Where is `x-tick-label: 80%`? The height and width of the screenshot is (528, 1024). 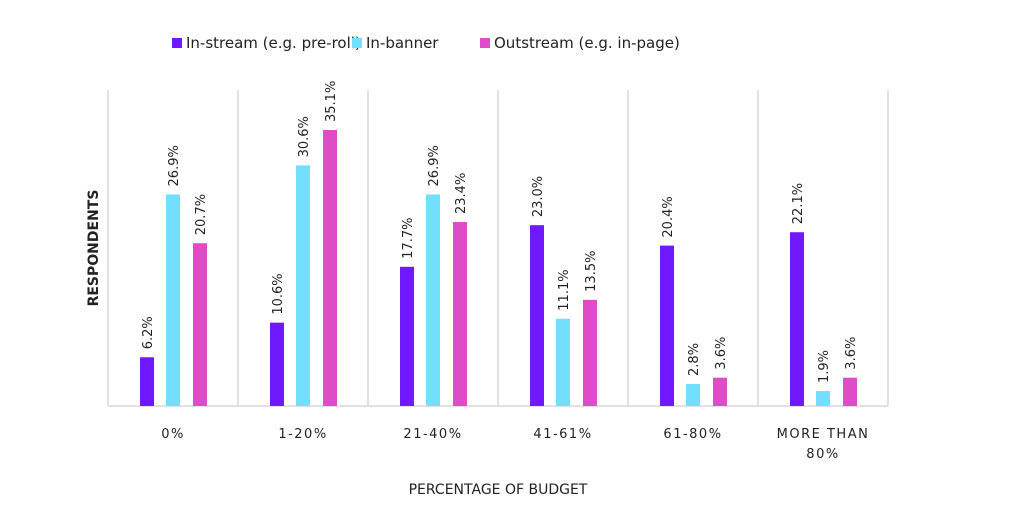
x-tick-label: 80% is located at coordinates (822, 454).